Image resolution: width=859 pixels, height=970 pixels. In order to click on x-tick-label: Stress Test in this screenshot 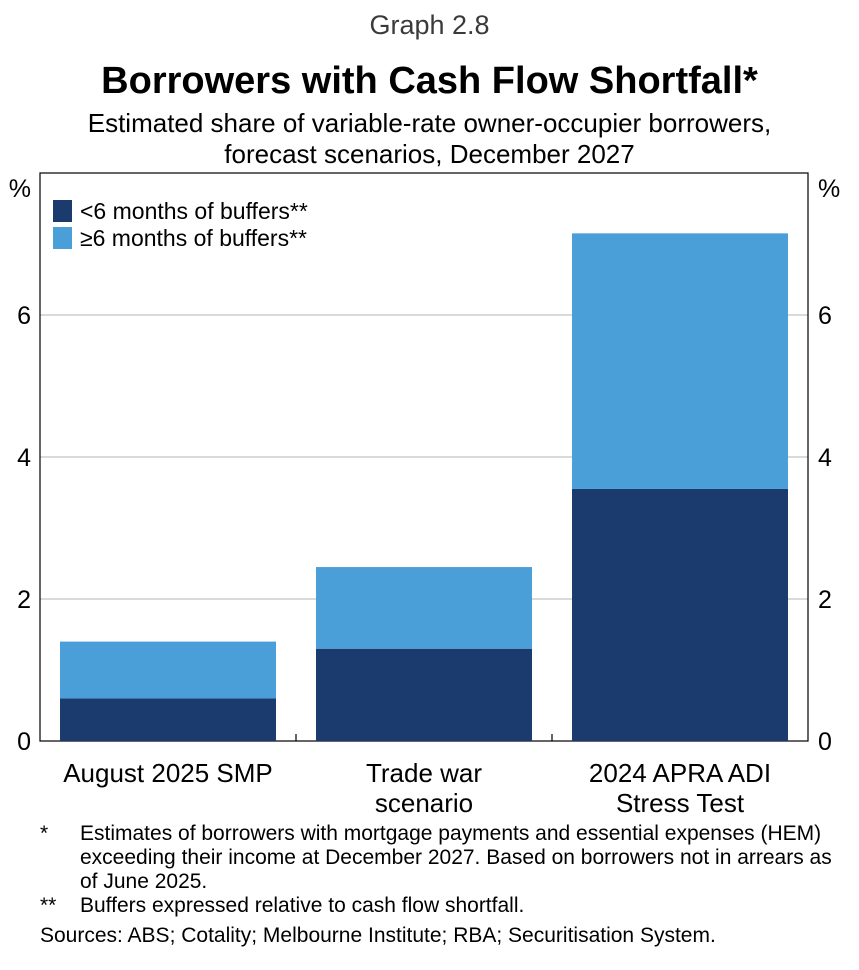, I will do `click(680, 803)`.